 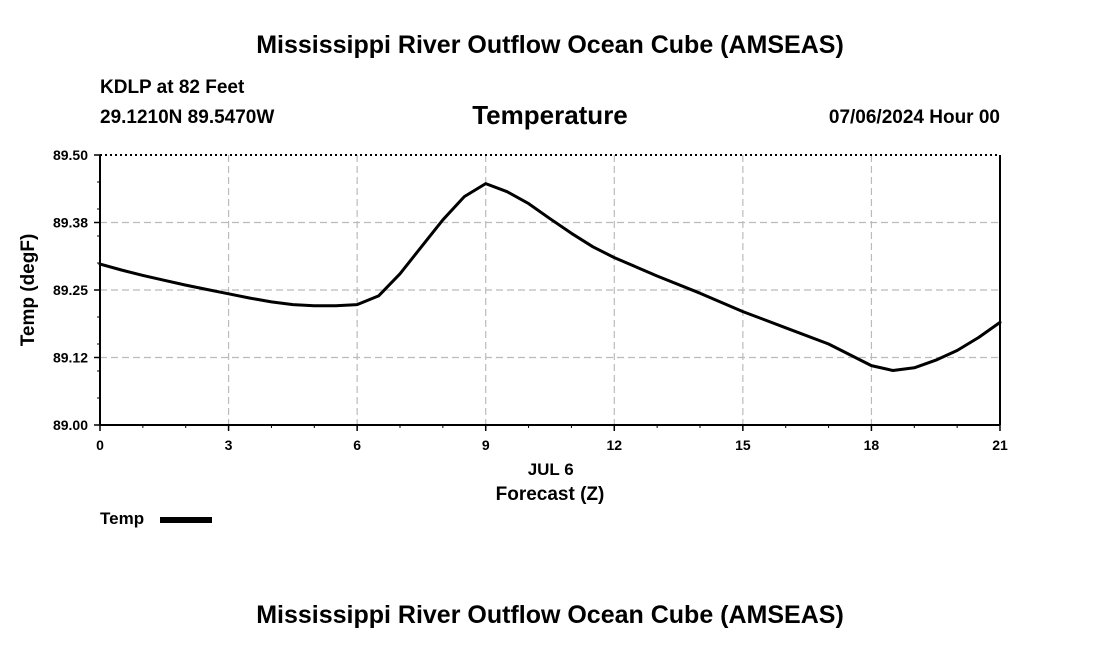 I want to click on x-tick-label: 12, so click(x=614, y=445).